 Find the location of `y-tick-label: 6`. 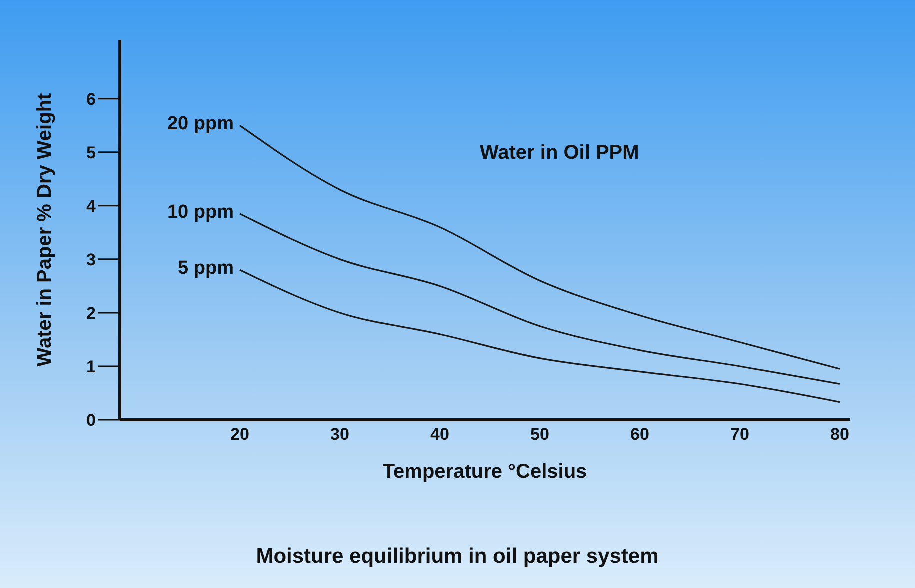

y-tick-label: 6 is located at coordinates (91, 99).